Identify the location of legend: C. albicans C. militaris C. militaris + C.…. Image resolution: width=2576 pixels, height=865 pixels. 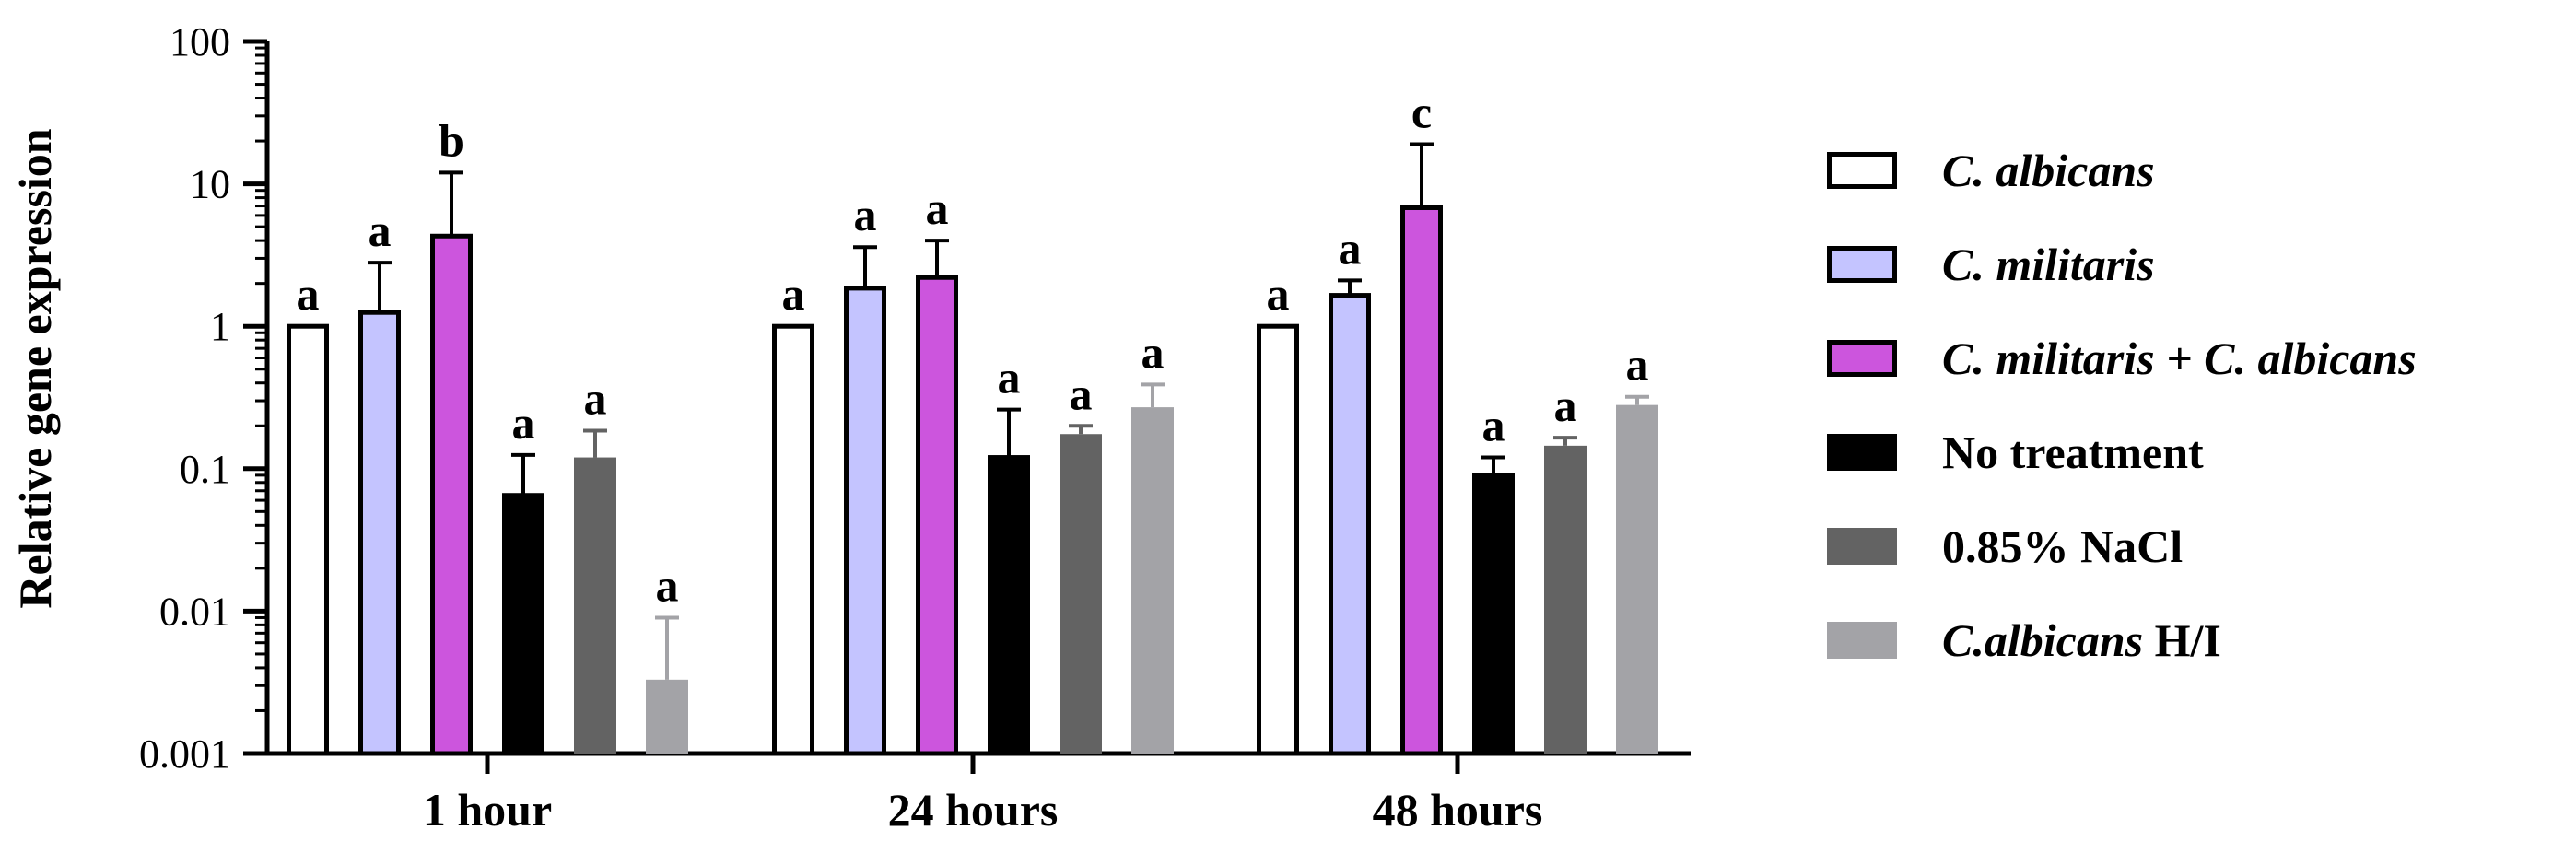
(2122, 406).